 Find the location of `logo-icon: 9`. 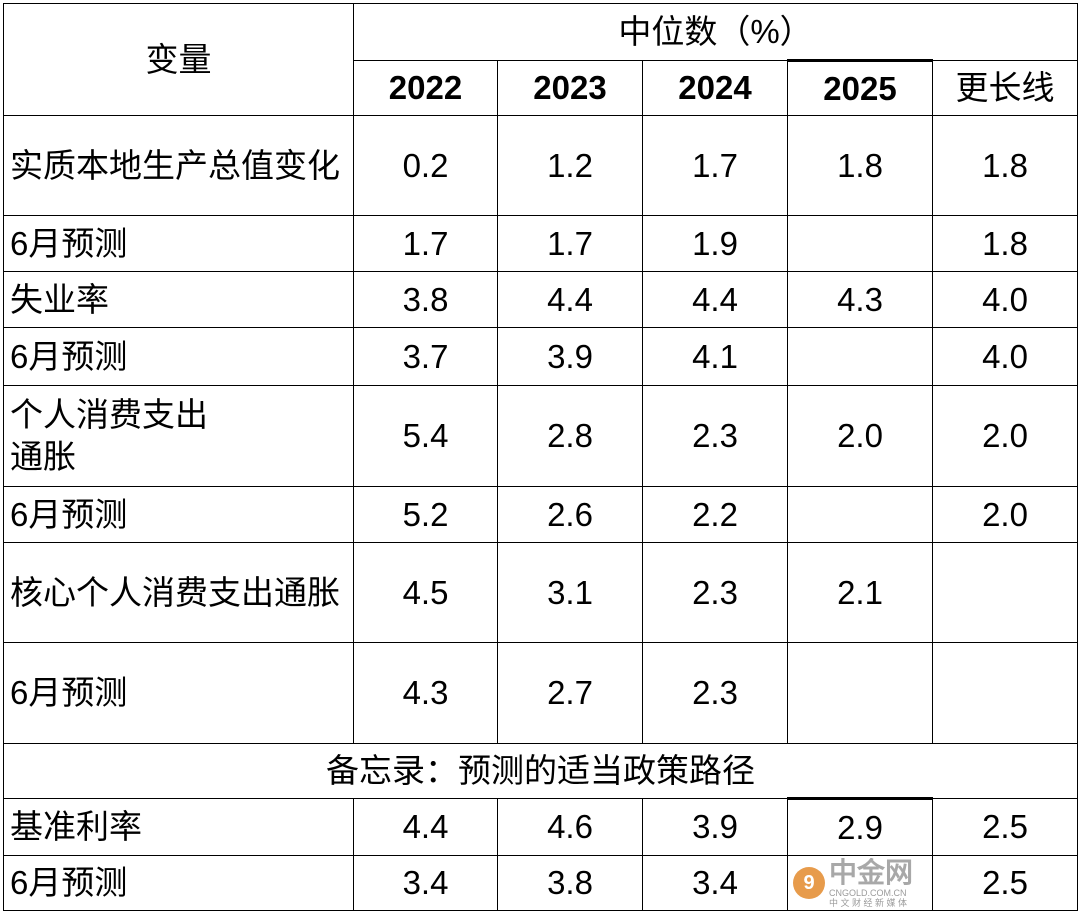

logo-icon: 9 is located at coordinates (809, 883).